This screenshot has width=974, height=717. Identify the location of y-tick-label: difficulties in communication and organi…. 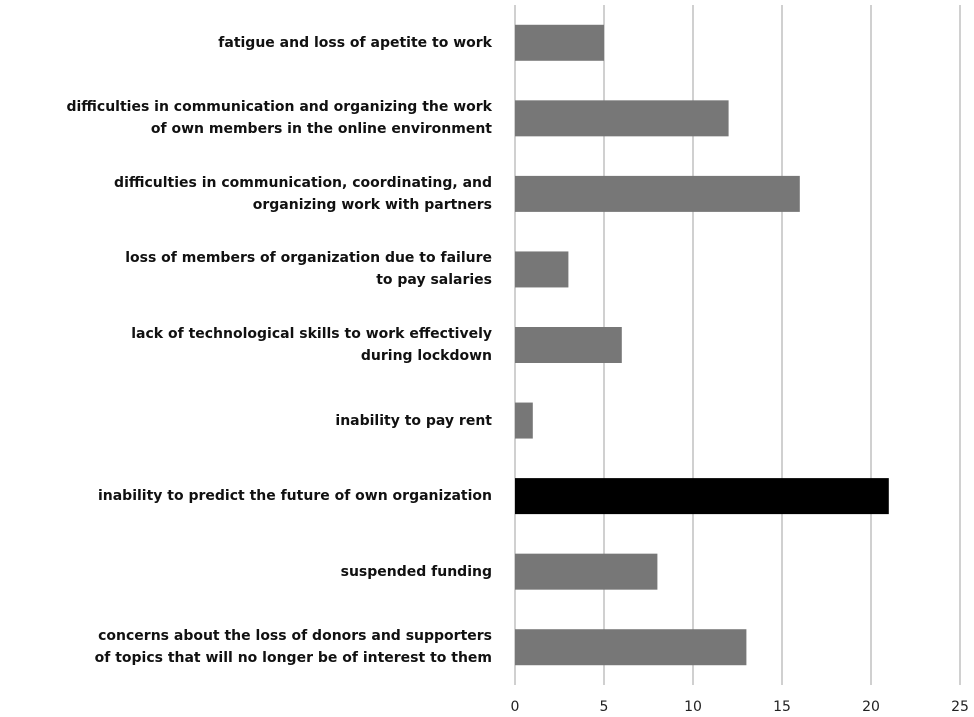
(279, 118).